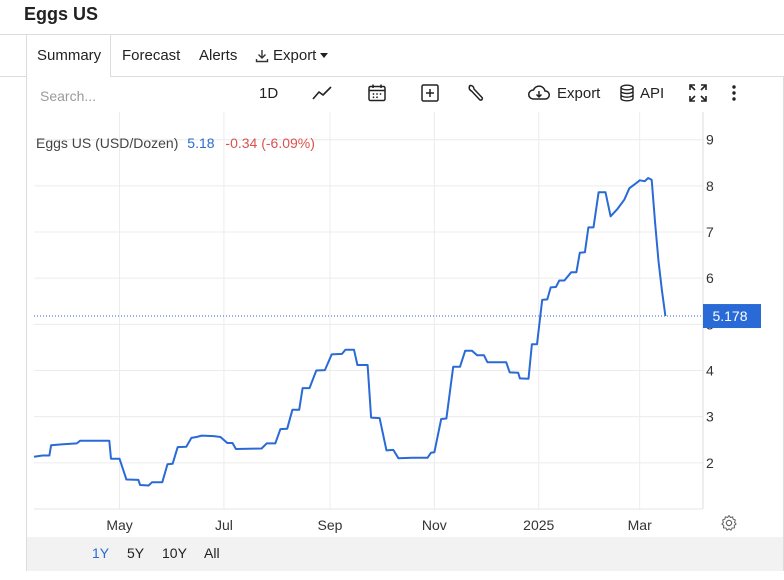  I want to click on more-options-button, so click(734, 93).